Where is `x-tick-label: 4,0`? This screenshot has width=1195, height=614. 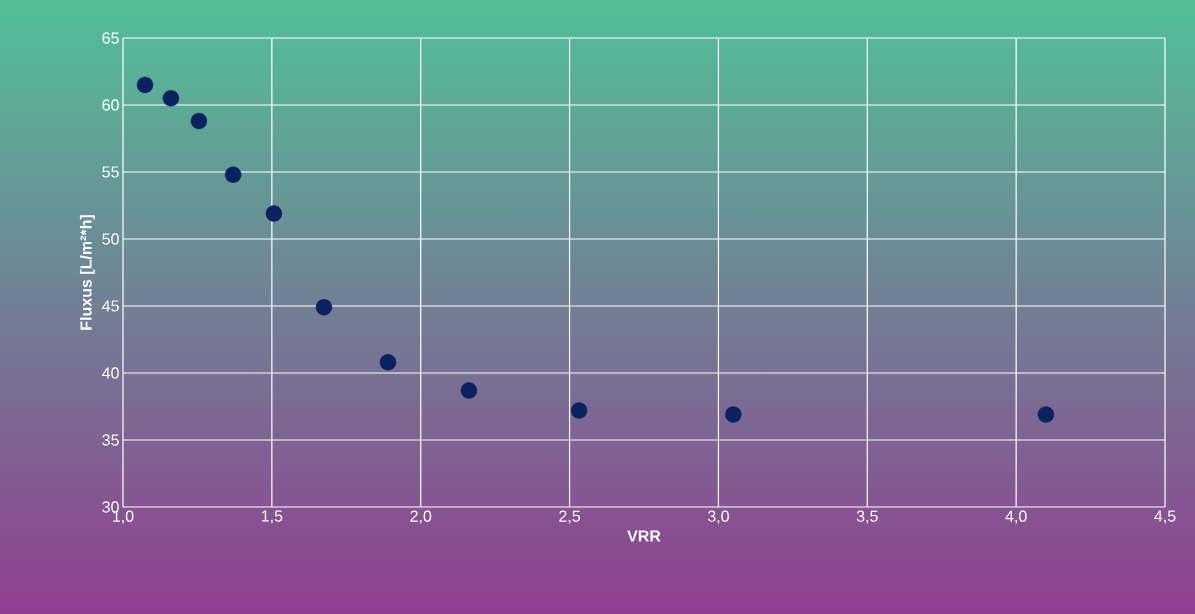
x-tick-label: 4,0 is located at coordinates (1016, 517).